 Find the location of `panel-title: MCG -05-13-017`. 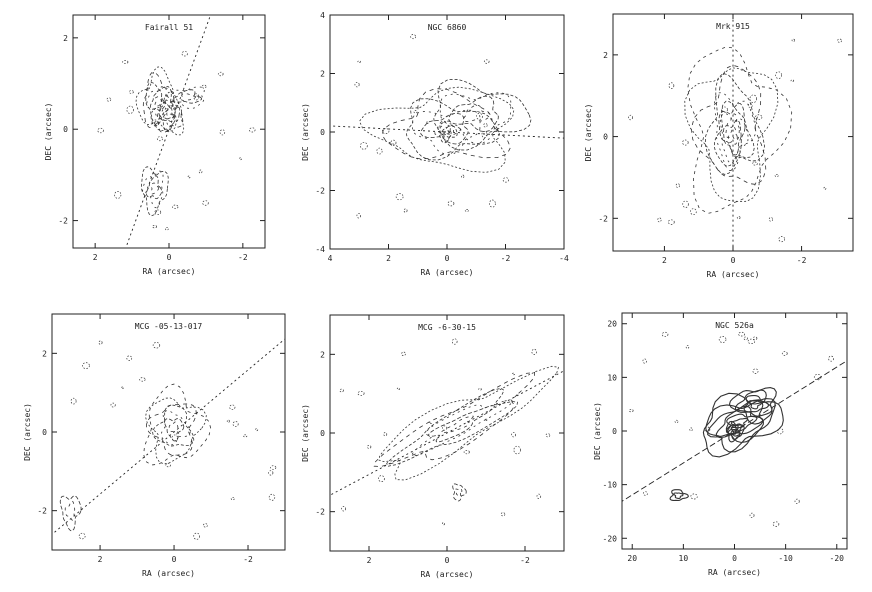

panel-title: MCG -05-13-017 is located at coordinates (169, 326).